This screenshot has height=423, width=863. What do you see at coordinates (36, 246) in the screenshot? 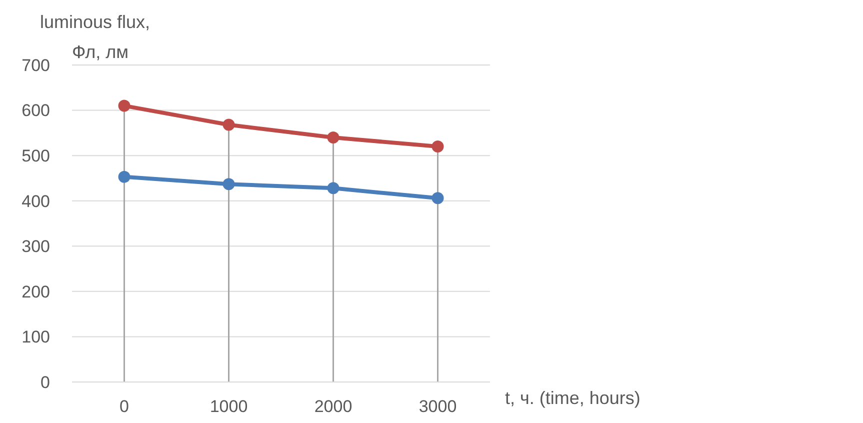
I see `y-tick-label: 300` at bounding box center [36, 246].